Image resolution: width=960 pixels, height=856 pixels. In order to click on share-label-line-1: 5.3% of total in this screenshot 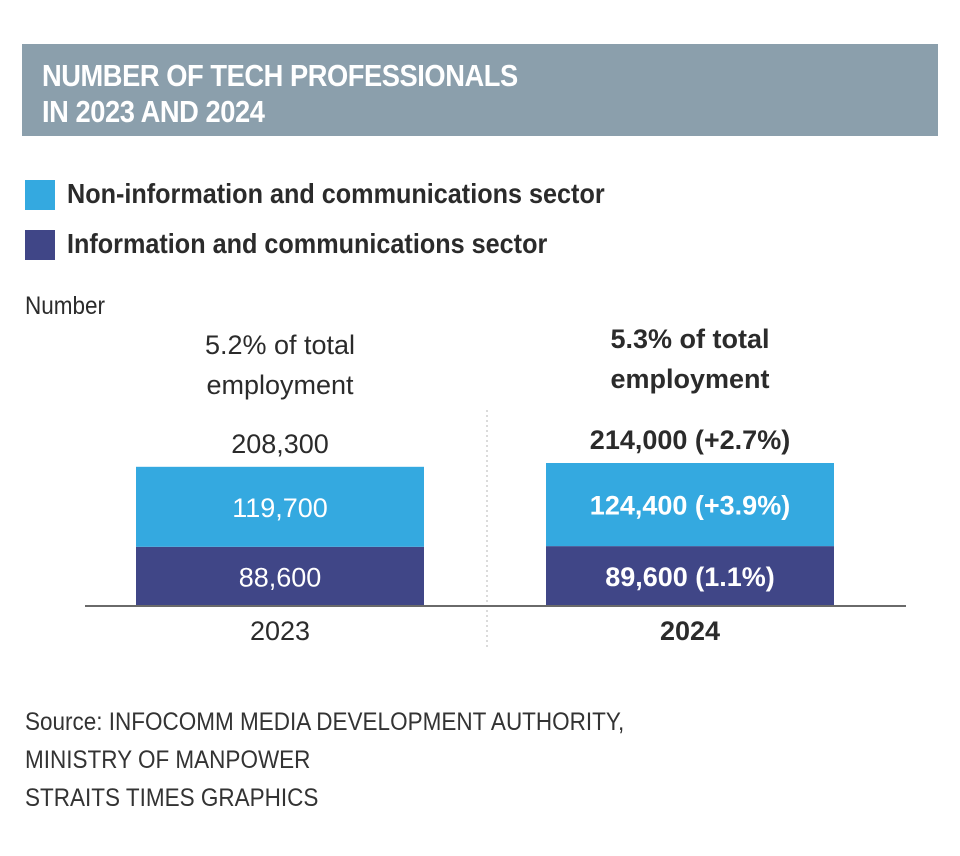, I will do `click(689, 339)`.